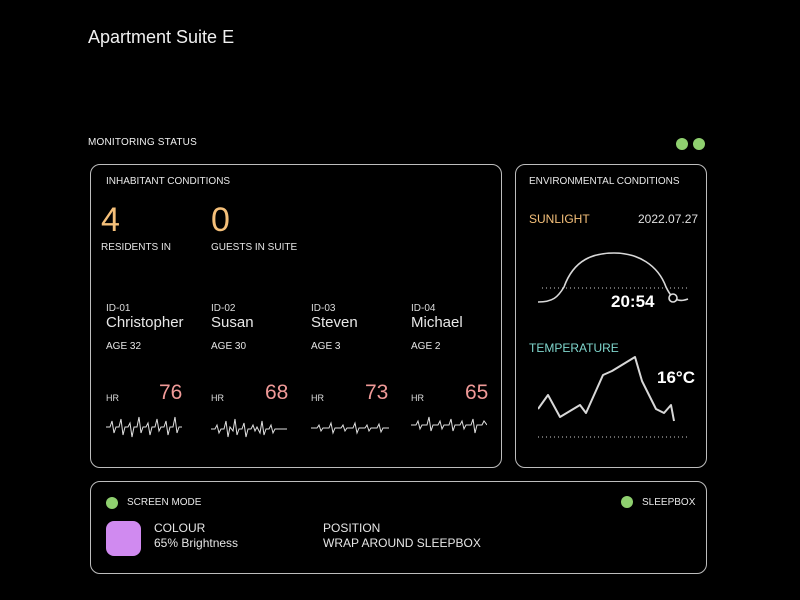  Describe the element at coordinates (574, 348) in the screenshot. I see `temperature-label: TEMPERATURE` at that location.